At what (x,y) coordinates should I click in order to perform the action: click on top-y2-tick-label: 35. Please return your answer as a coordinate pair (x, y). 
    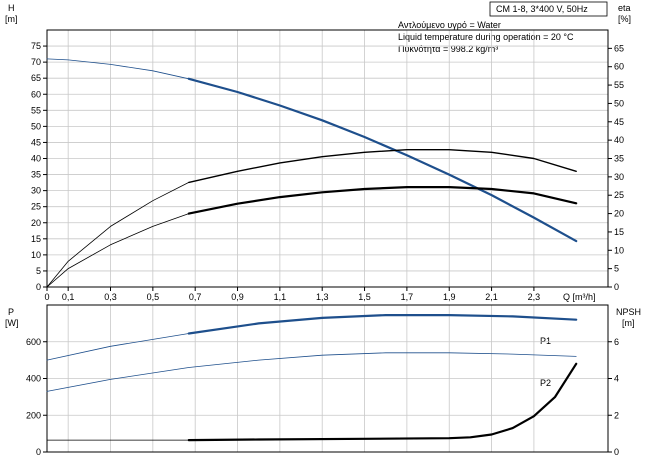
    Looking at the image, I should click on (619, 159).